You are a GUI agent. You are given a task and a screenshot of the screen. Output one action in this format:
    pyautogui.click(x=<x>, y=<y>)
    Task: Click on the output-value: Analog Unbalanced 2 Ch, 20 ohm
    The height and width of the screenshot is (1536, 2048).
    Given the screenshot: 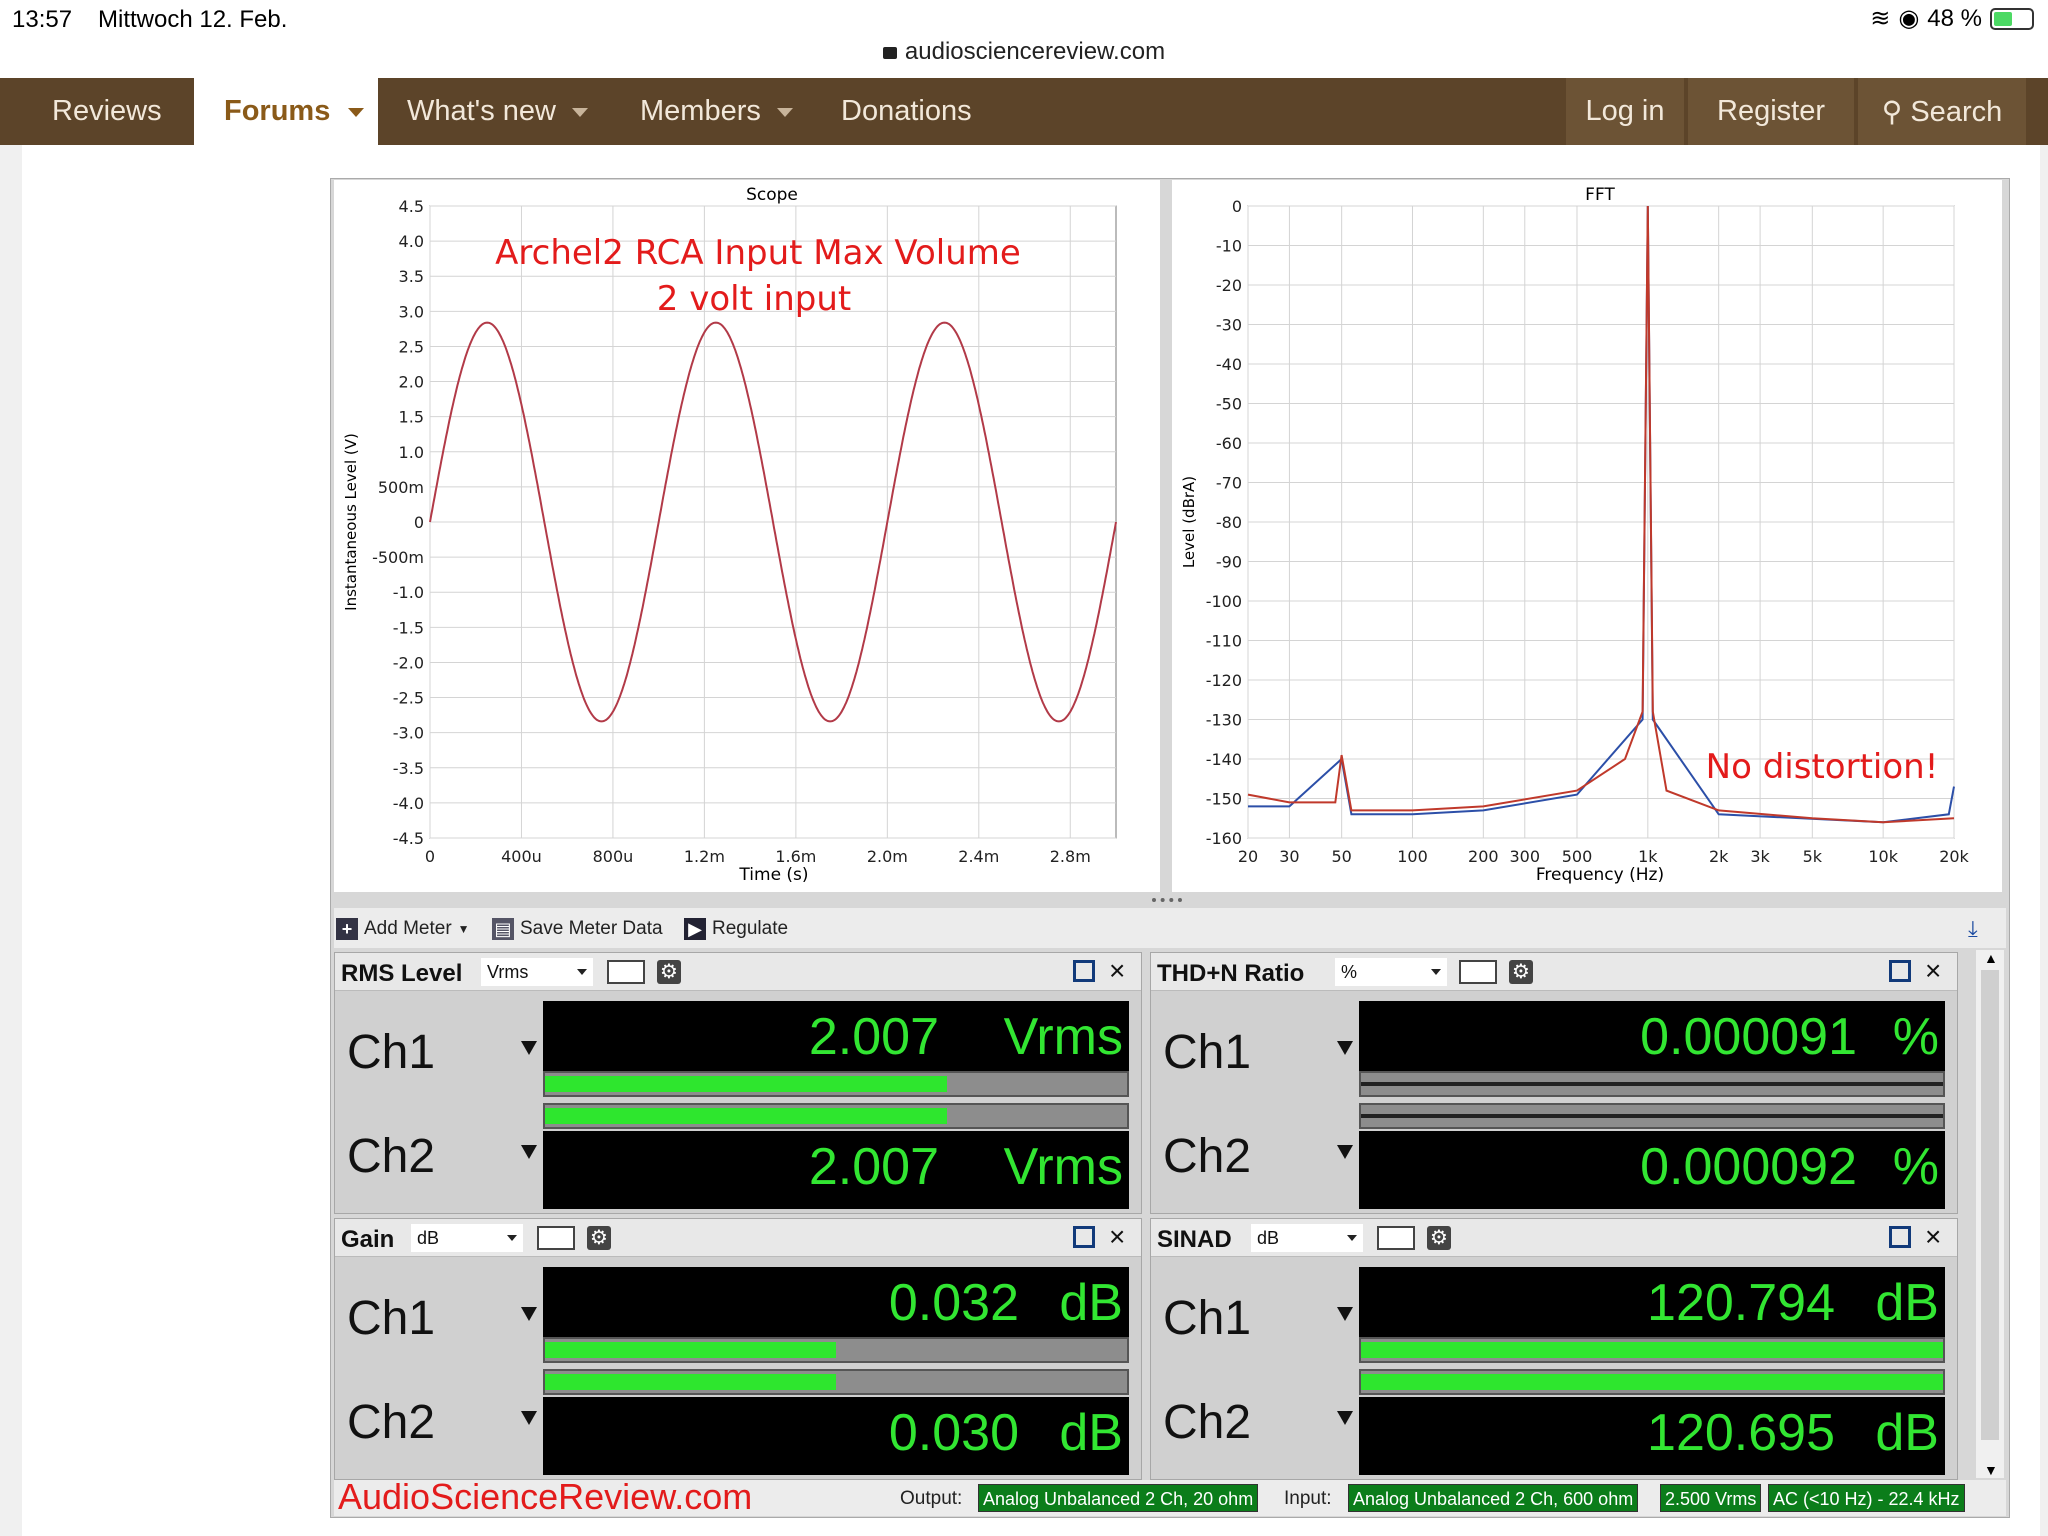 What is the action you would take?
    pyautogui.click(x=1118, y=1498)
    